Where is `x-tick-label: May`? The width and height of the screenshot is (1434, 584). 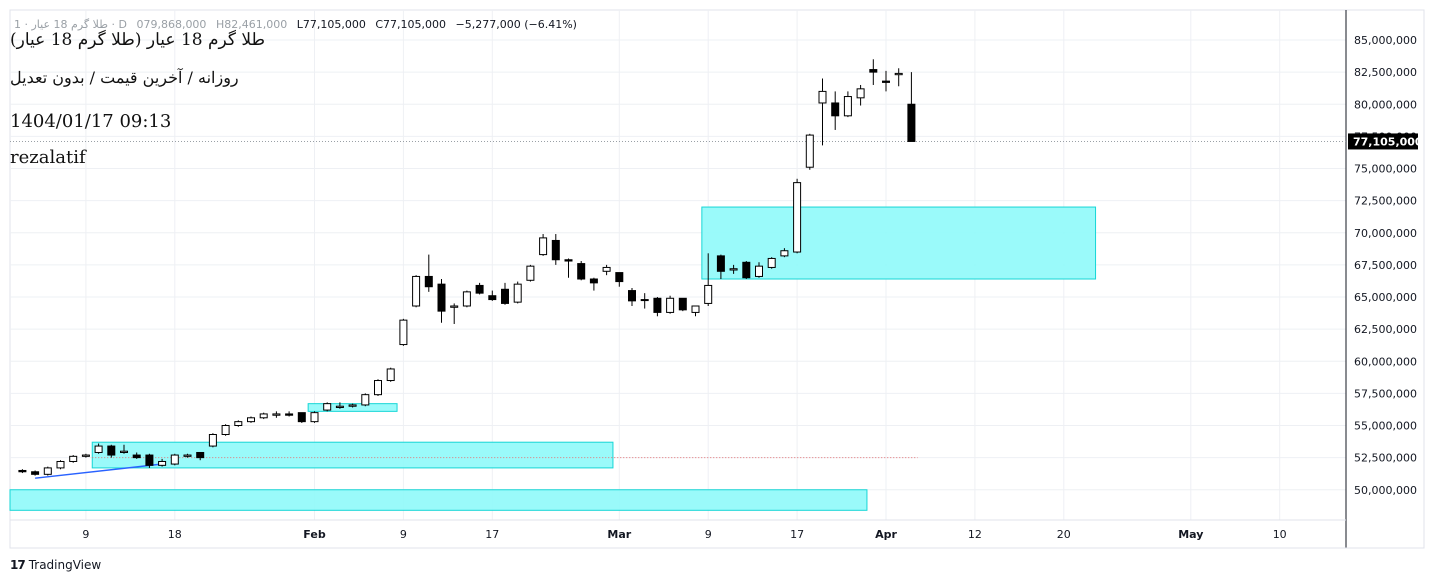
x-tick-label: May is located at coordinates (1190, 534).